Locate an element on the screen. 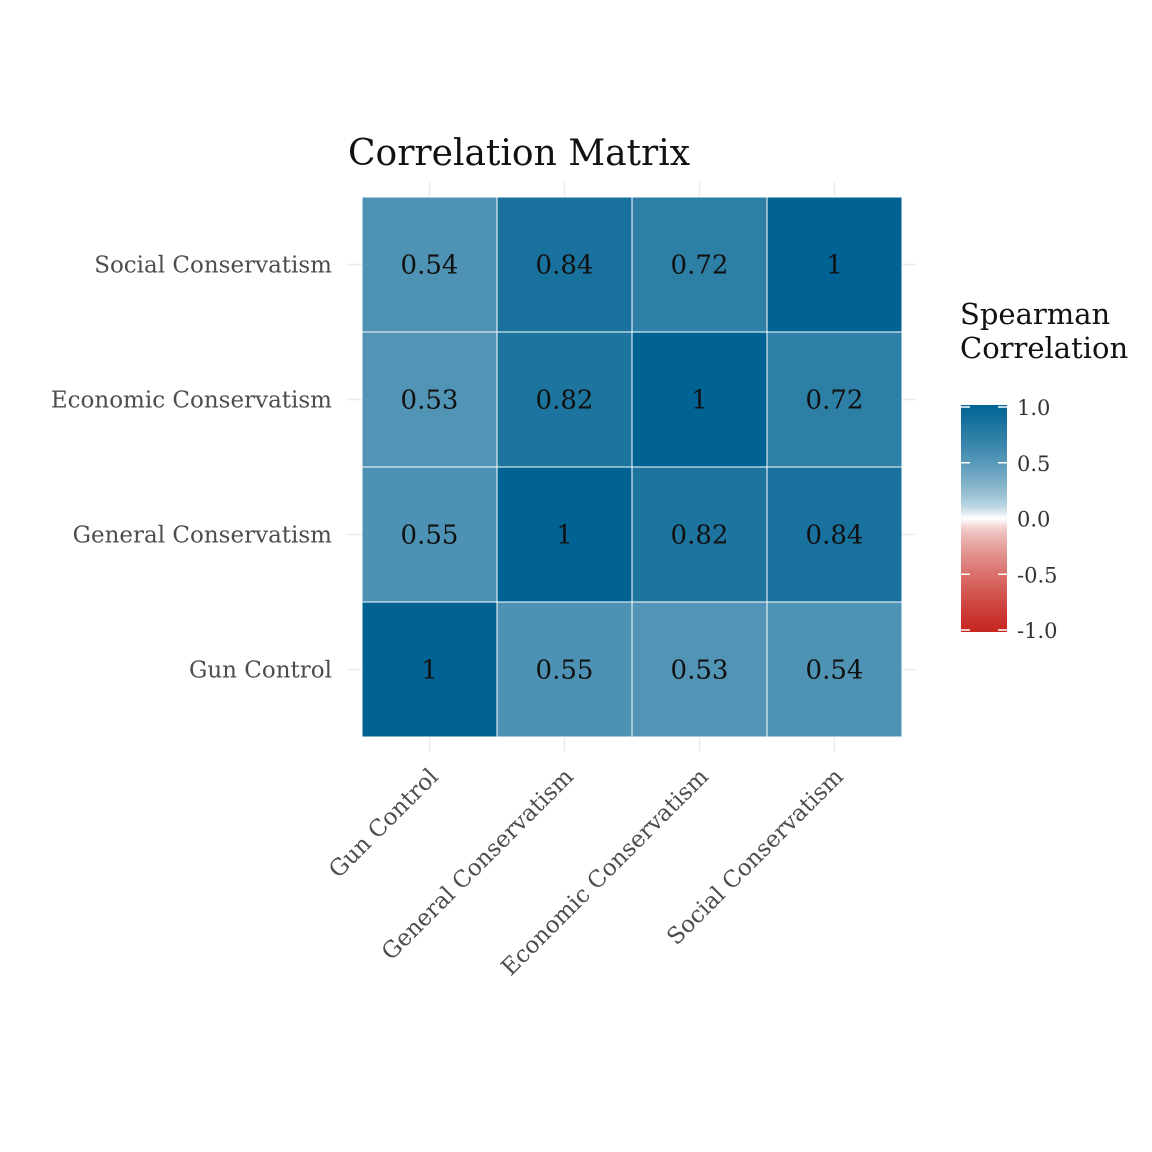 This screenshot has height=1152, width=1152. x-tick-label: Gun Control is located at coordinates (384, 824).